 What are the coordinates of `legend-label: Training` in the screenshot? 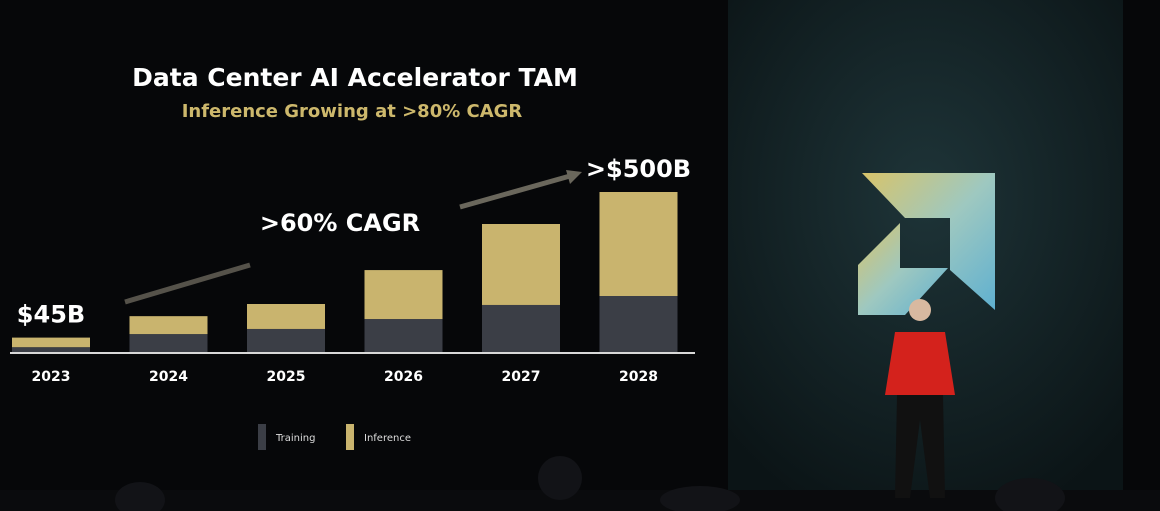 It's located at (295, 438).